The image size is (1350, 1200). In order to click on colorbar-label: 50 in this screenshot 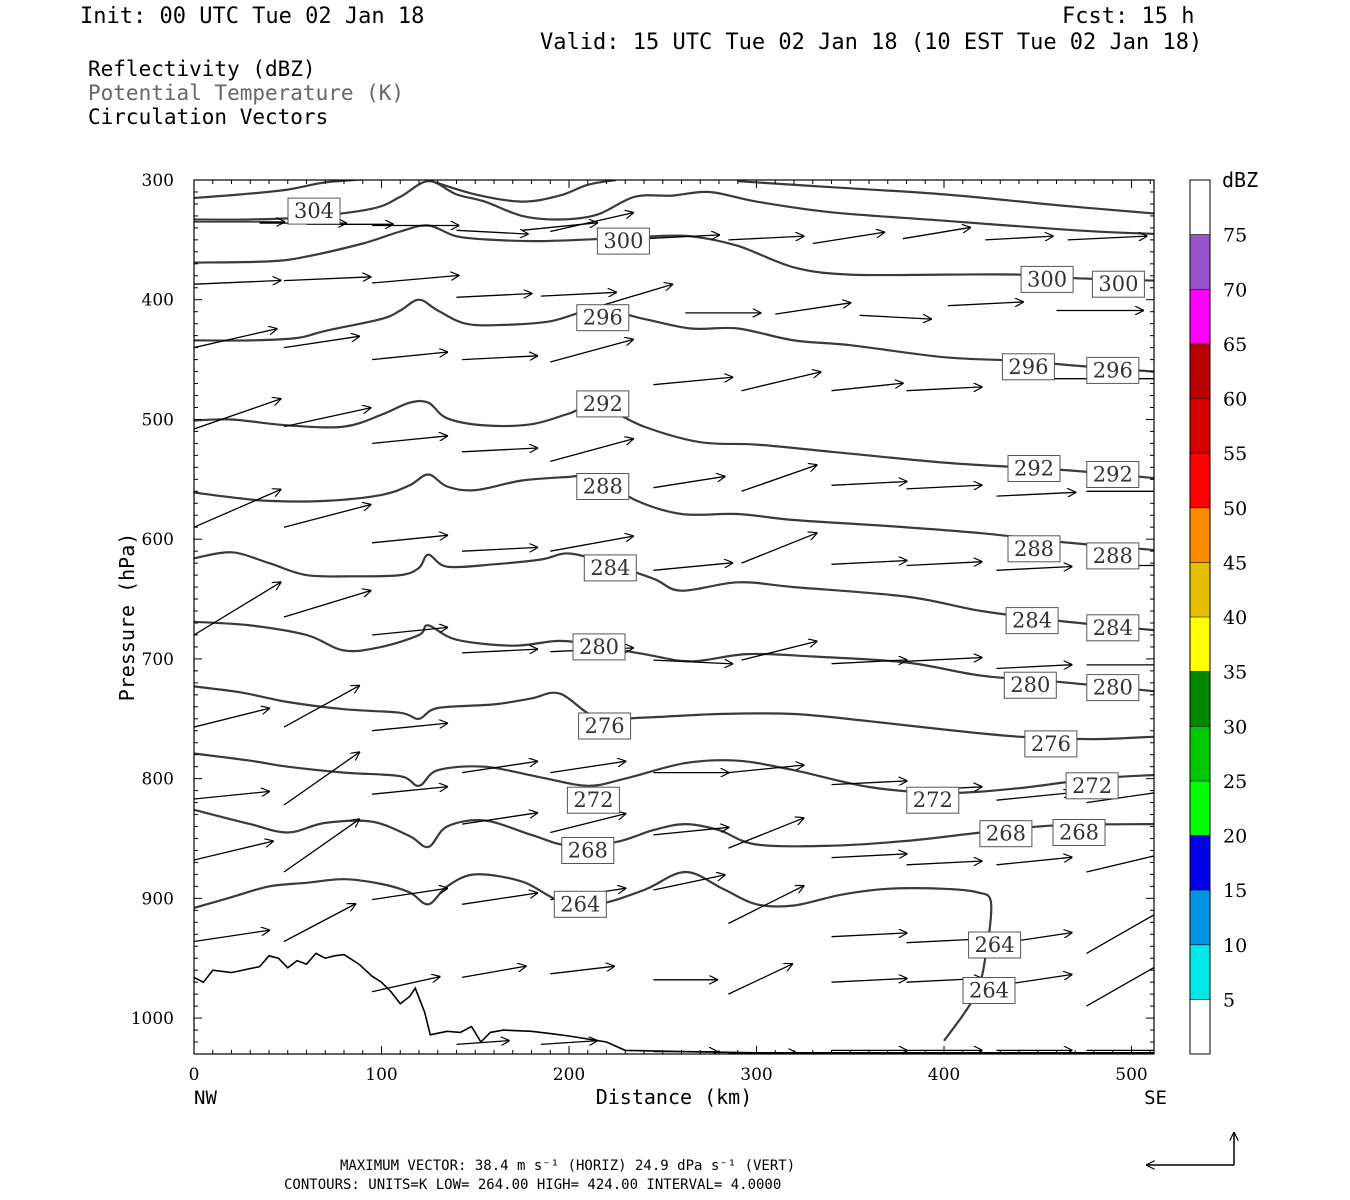, I will do `click(1235, 509)`.